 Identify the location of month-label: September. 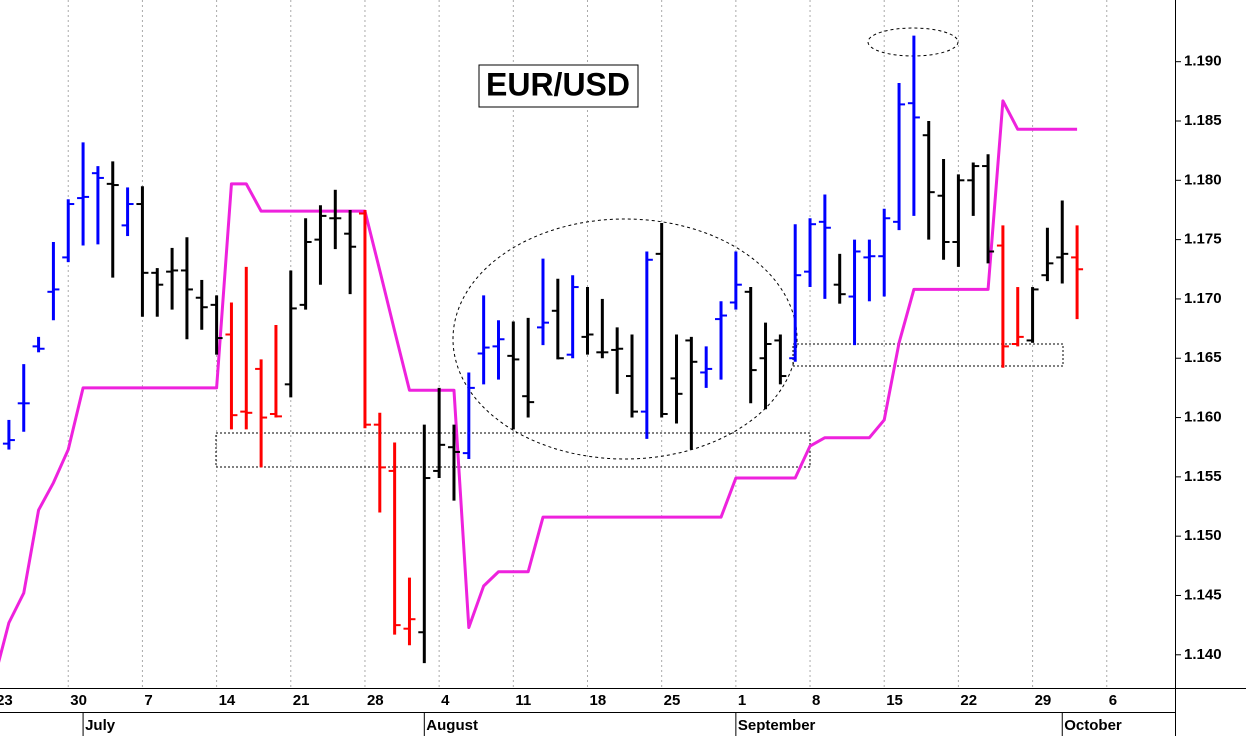
(777, 725).